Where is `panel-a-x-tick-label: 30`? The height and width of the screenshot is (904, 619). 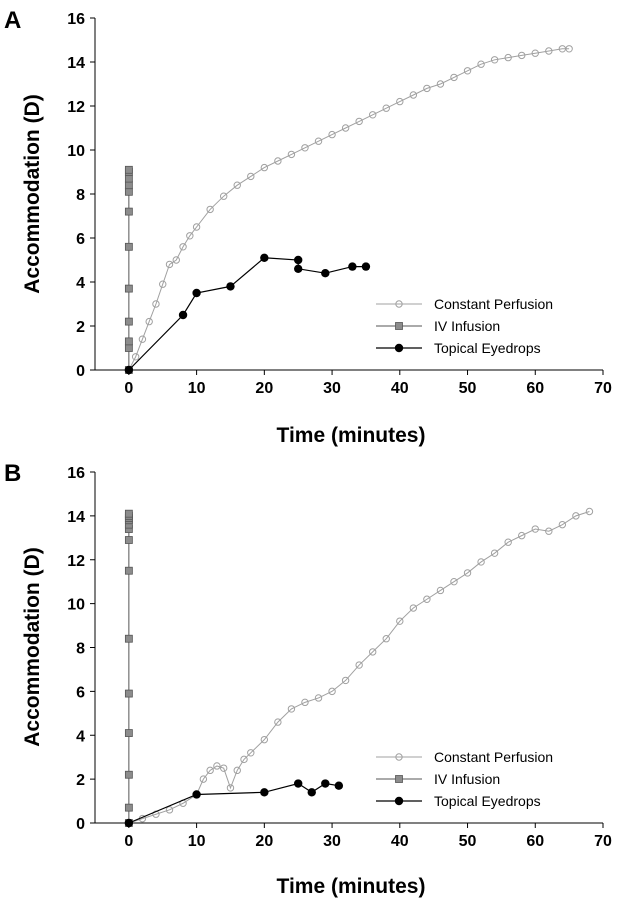 panel-a-x-tick-label: 30 is located at coordinates (332, 388).